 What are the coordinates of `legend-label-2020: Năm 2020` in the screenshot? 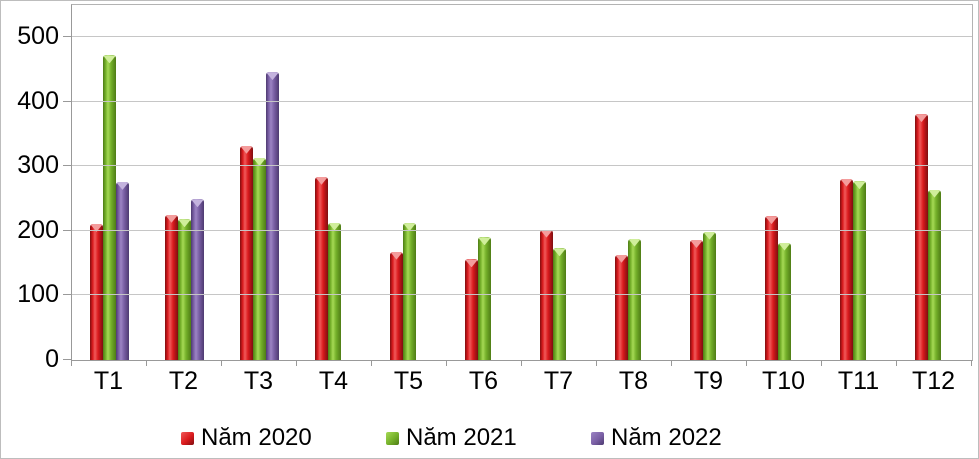 It's located at (256, 437).